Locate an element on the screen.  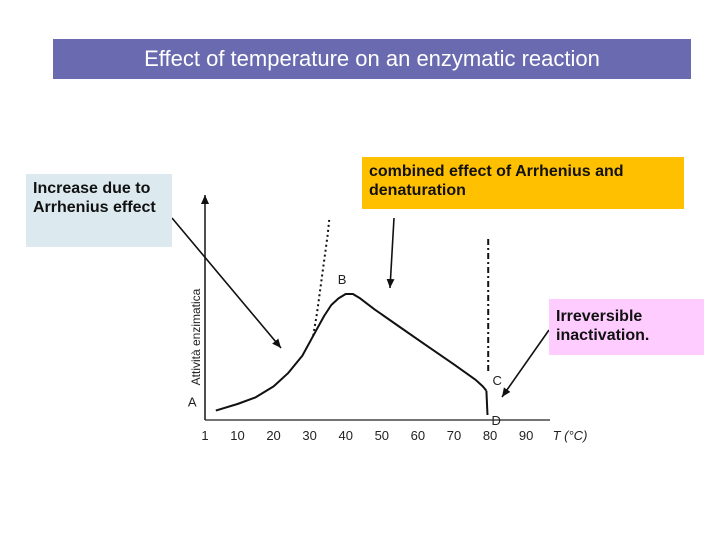
point-label-b: B is located at coordinates (342, 279).